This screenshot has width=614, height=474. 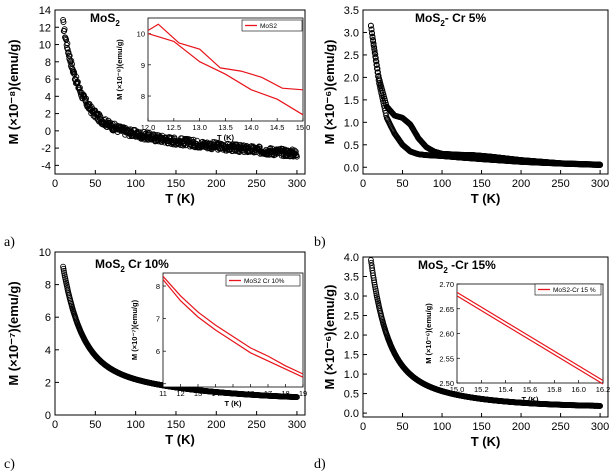 I want to click on inset-x-tick-label: 11, so click(x=163, y=393).